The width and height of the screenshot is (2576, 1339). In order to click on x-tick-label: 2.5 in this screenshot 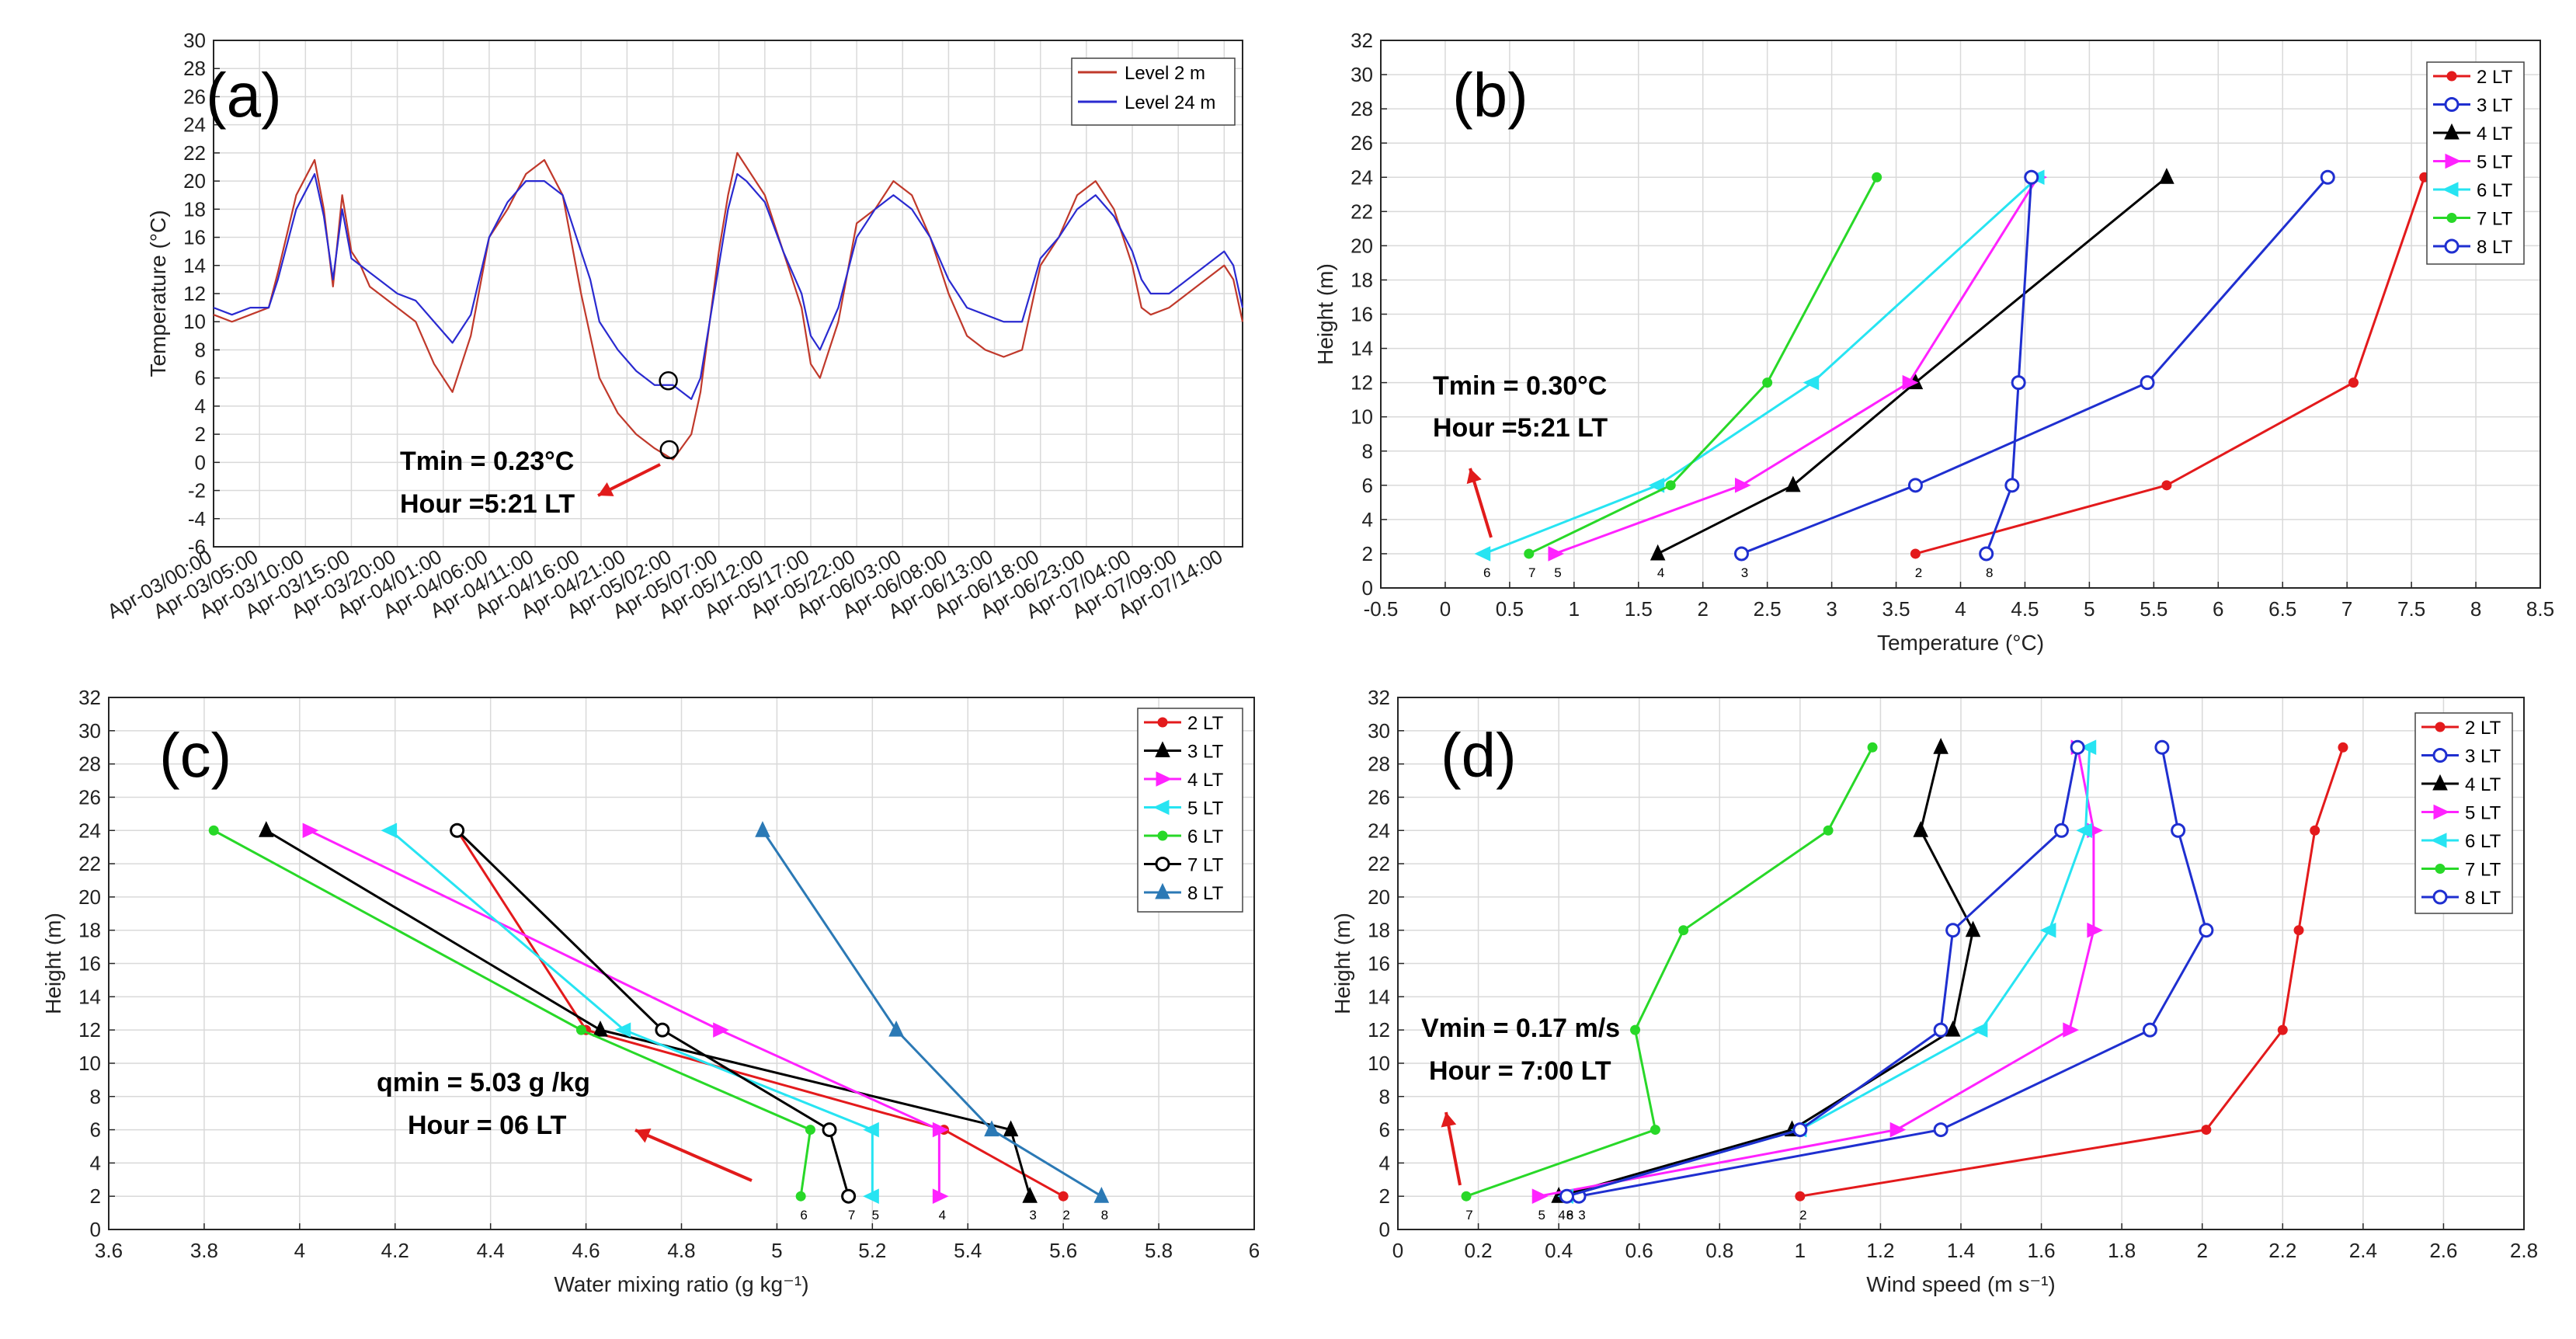, I will do `click(1768, 609)`.